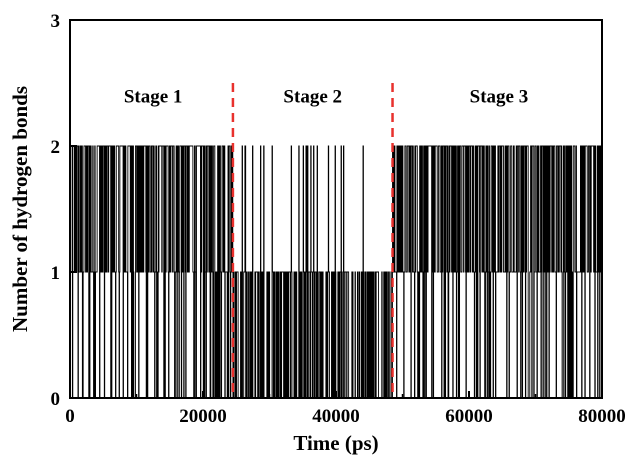 Image resolution: width=635 pixels, height=456 pixels. Describe the element at coordinates (203, 416) in the screenshot. I see `x-tick-label: 20000` at that location.